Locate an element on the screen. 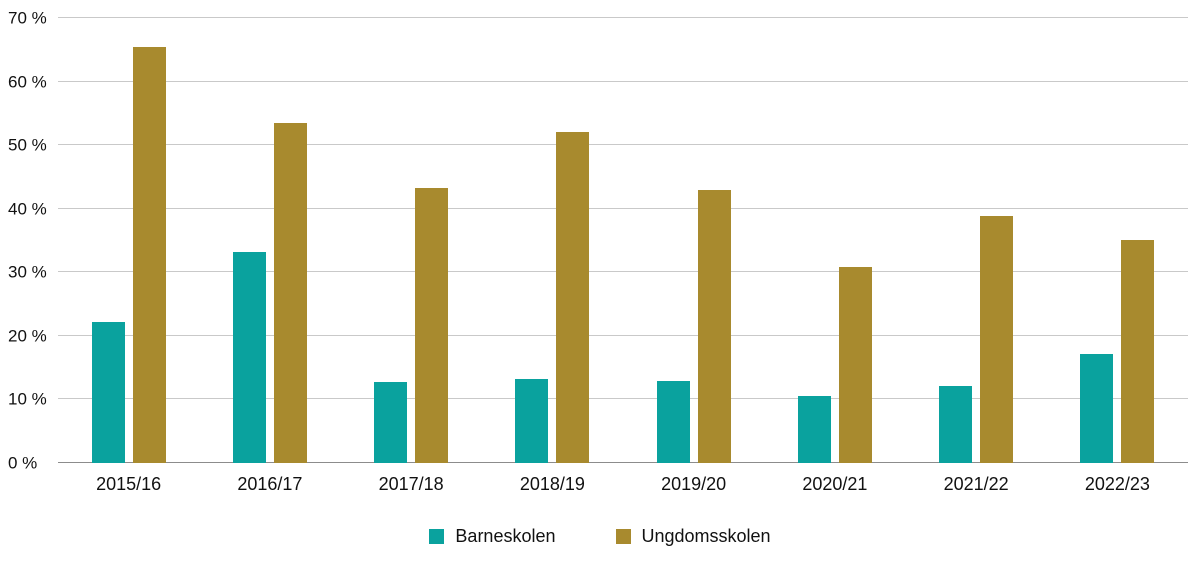  x-tick-label: 2017/18 is located at coordinates (411, 484).